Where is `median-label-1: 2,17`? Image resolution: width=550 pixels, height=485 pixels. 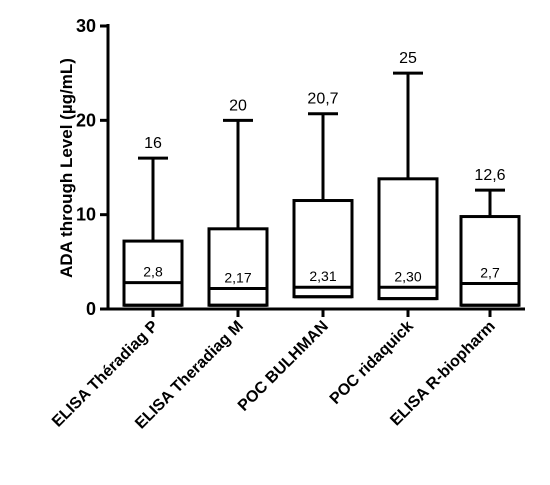 median-label-1: 2,17 is located at coordinates (237, 278).